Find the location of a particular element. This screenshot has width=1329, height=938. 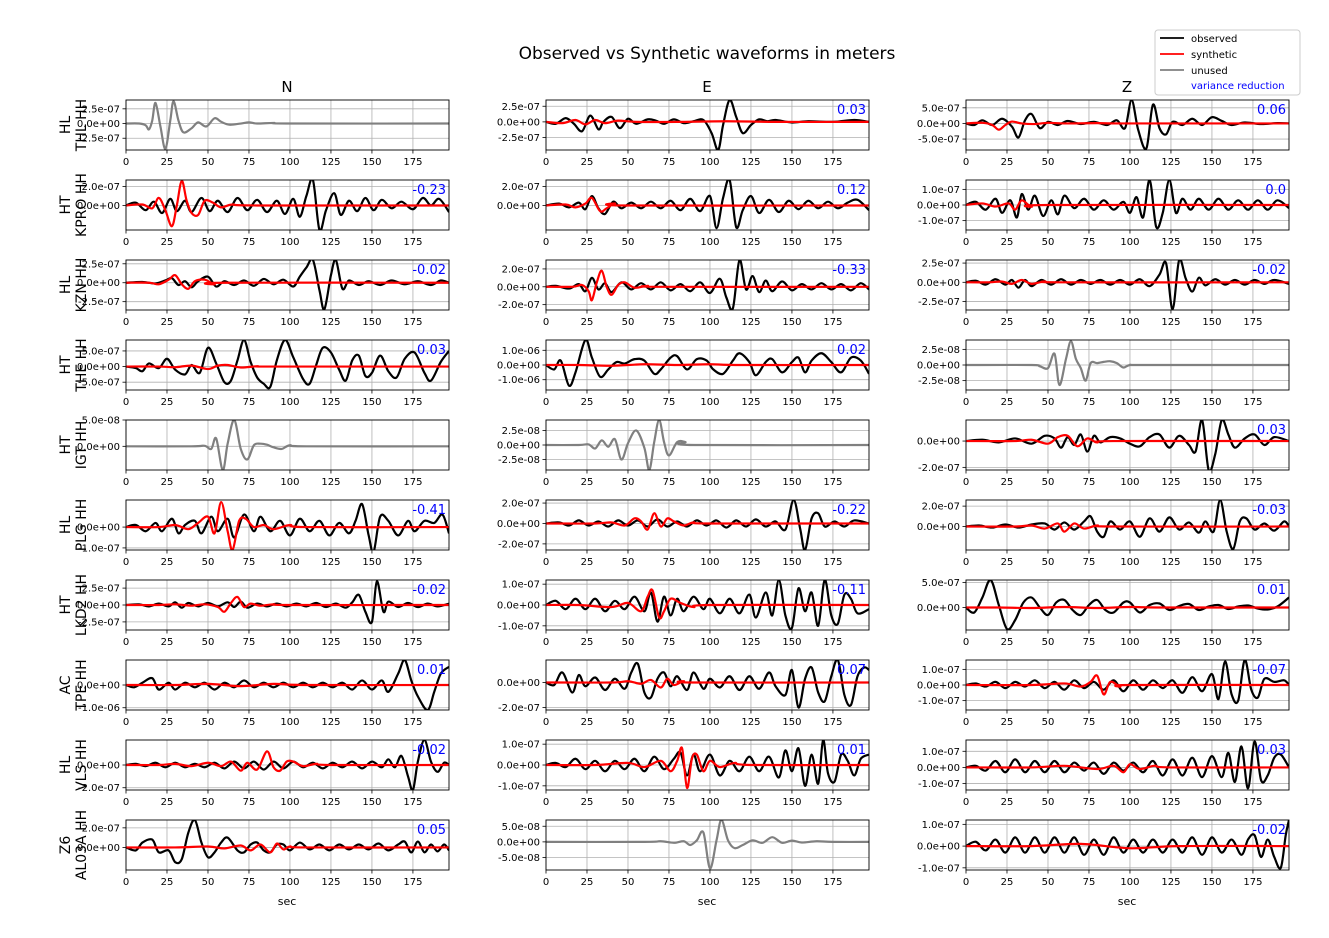

panel-n-row-8: 0.0e+00 -1.0e-060 25 50 75 100 125 150 175 0.01 is located at coordinates (263, 693).